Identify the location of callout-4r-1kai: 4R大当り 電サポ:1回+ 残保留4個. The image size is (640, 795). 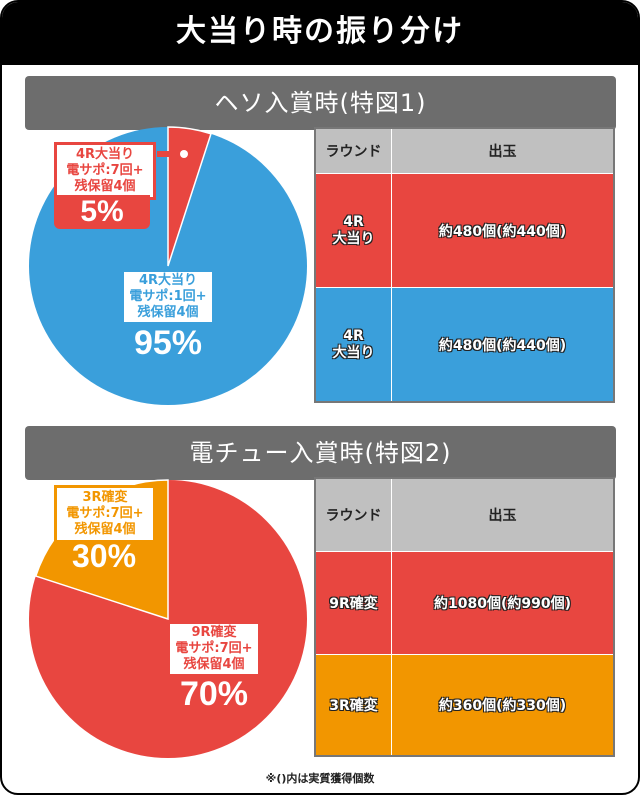
(168, 297).